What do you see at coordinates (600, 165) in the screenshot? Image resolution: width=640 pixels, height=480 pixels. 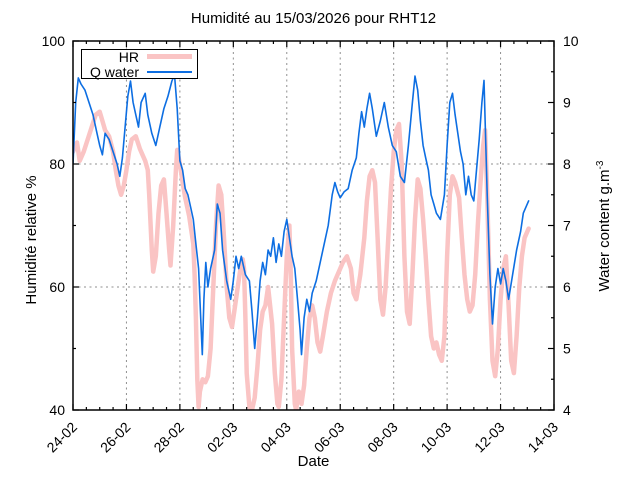 I see `y-right-axis-label-exponent: -3` at bounding box center [600, 165].